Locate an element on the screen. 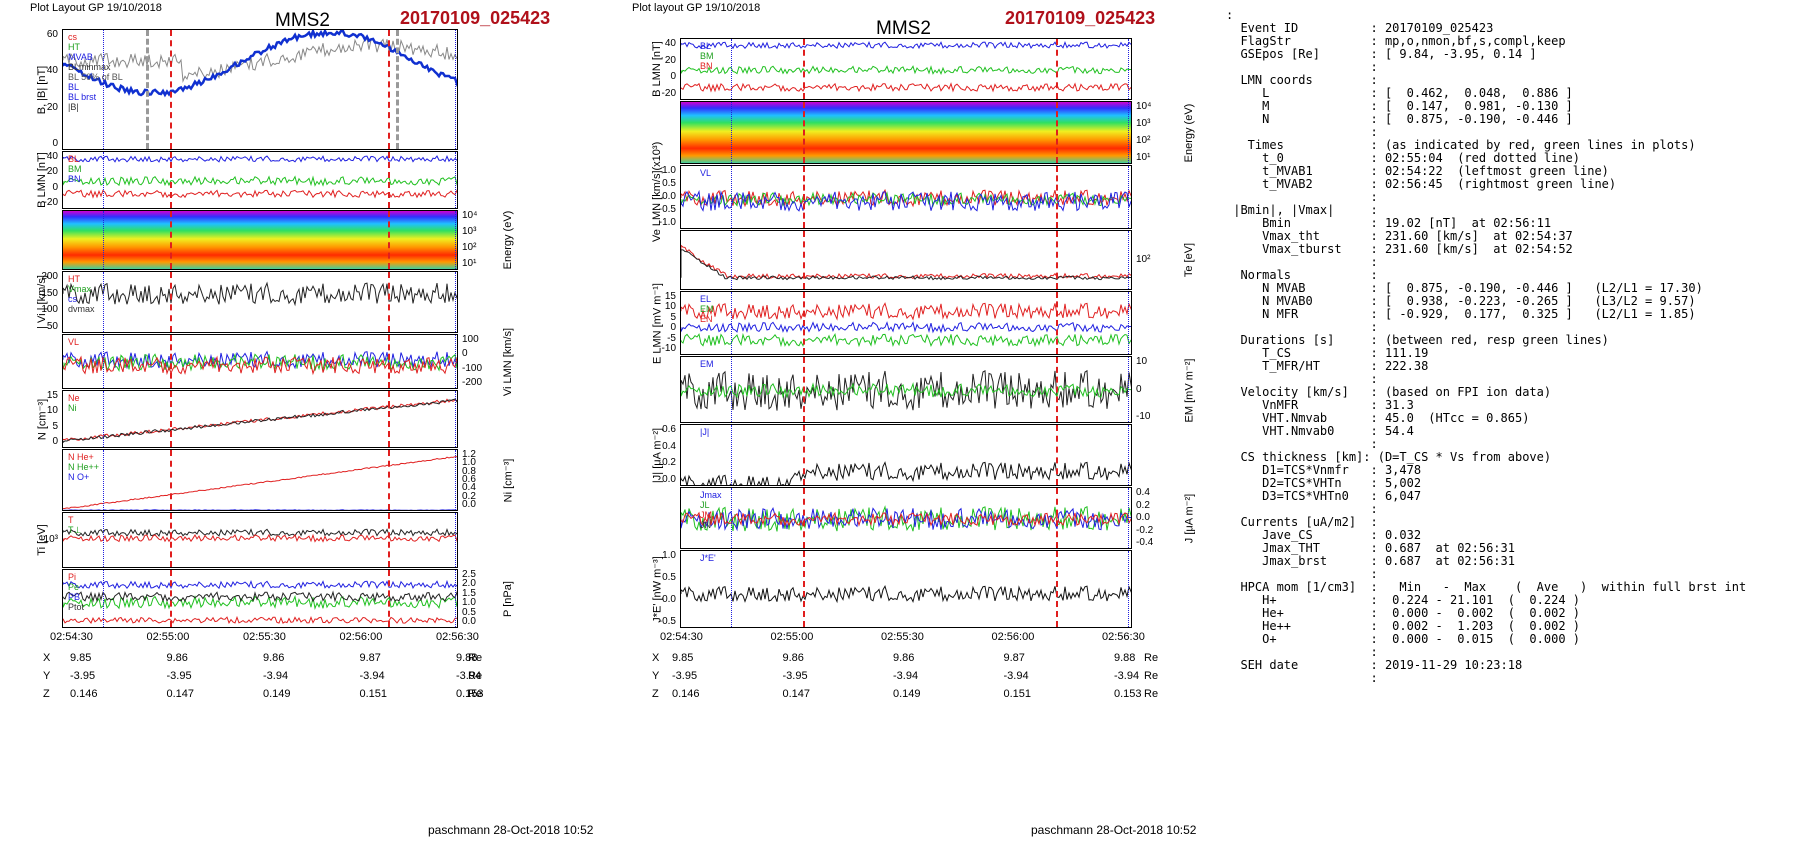 This screenshot has width=1804, height=841. y-tick-label: 1.0 is located at coordinates (669, 555).